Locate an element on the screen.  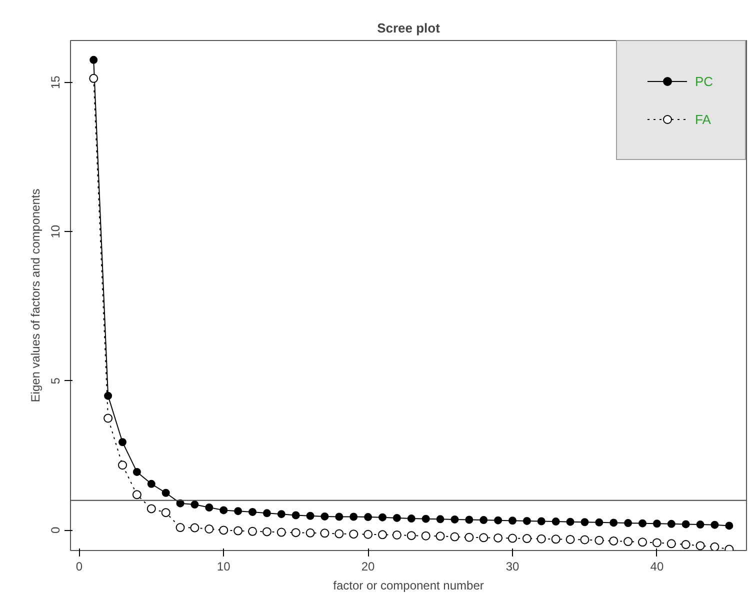
y-tick-label: 10 is located at coordinates (55, 231).